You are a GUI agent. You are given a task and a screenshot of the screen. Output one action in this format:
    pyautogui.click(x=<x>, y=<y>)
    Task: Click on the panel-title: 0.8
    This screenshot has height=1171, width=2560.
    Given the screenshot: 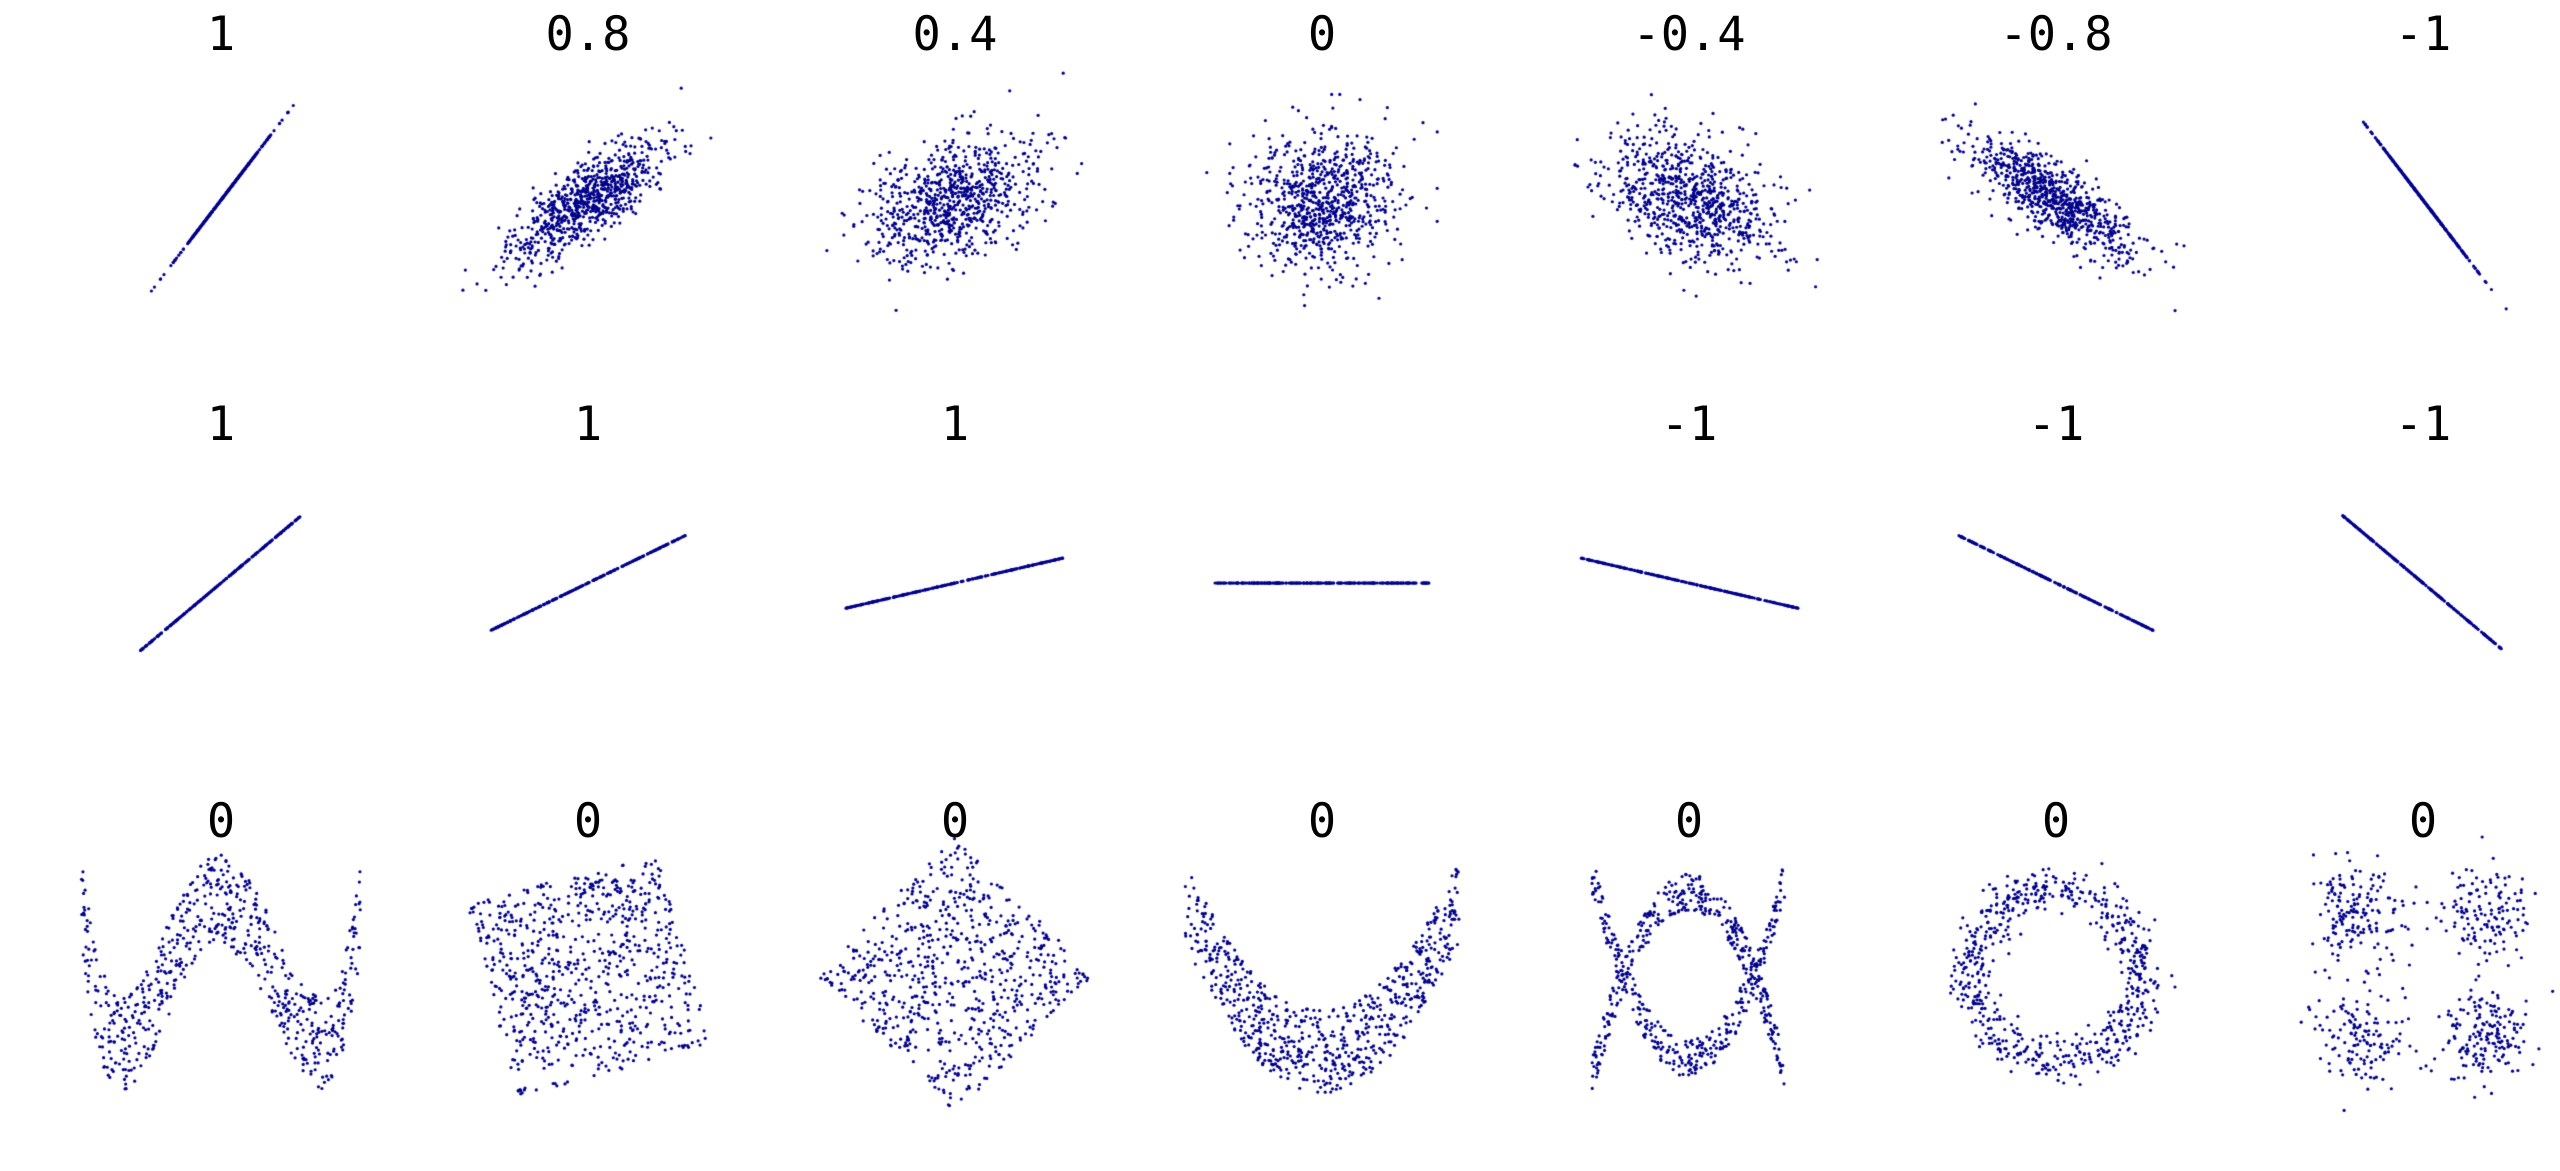 What is the action you would take?
    pyautogui.click(x=588, y=34)
    